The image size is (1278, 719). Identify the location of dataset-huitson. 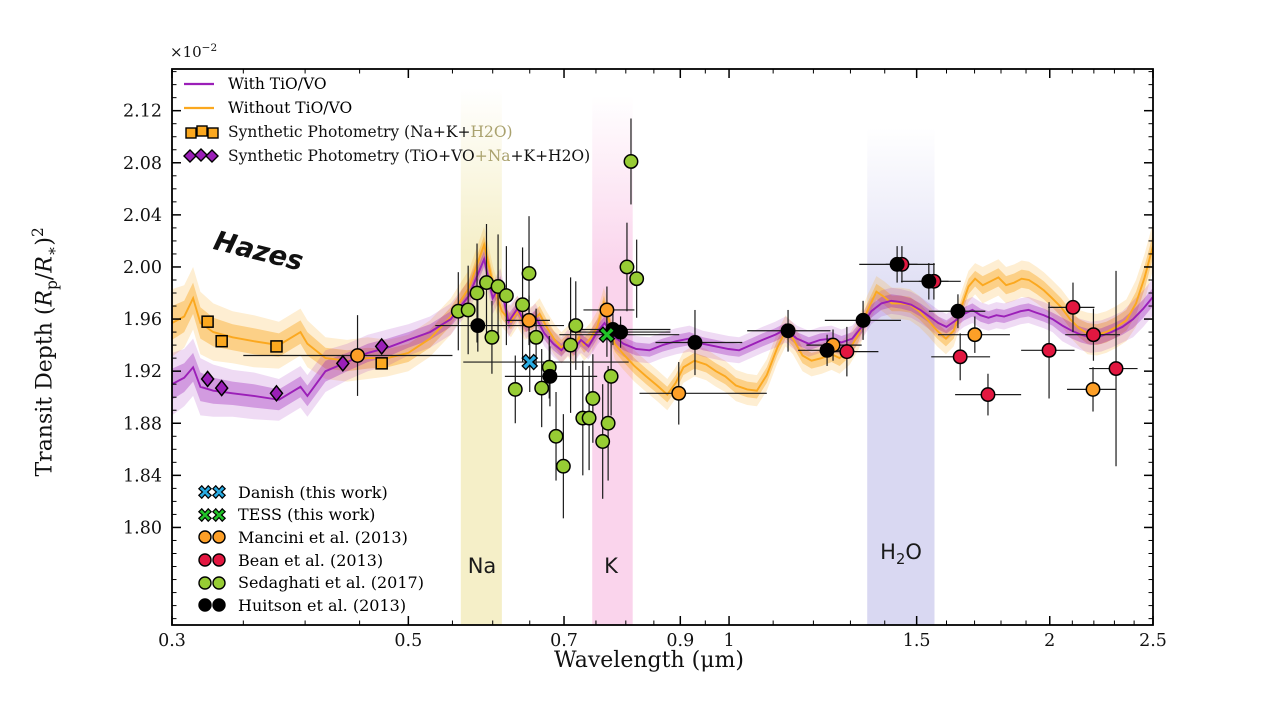
(718, 320).